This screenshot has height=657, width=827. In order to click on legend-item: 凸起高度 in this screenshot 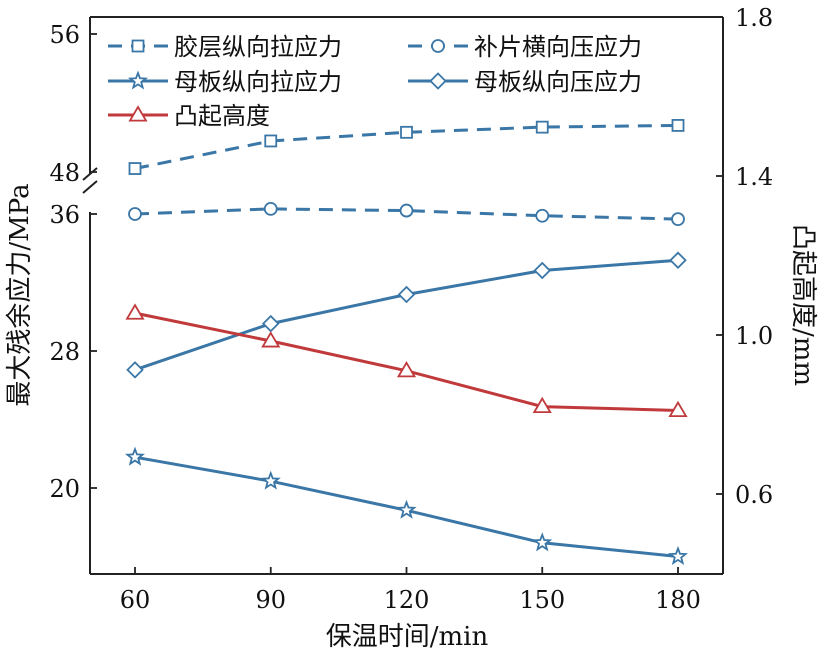, I will do `click(189, 116)`.